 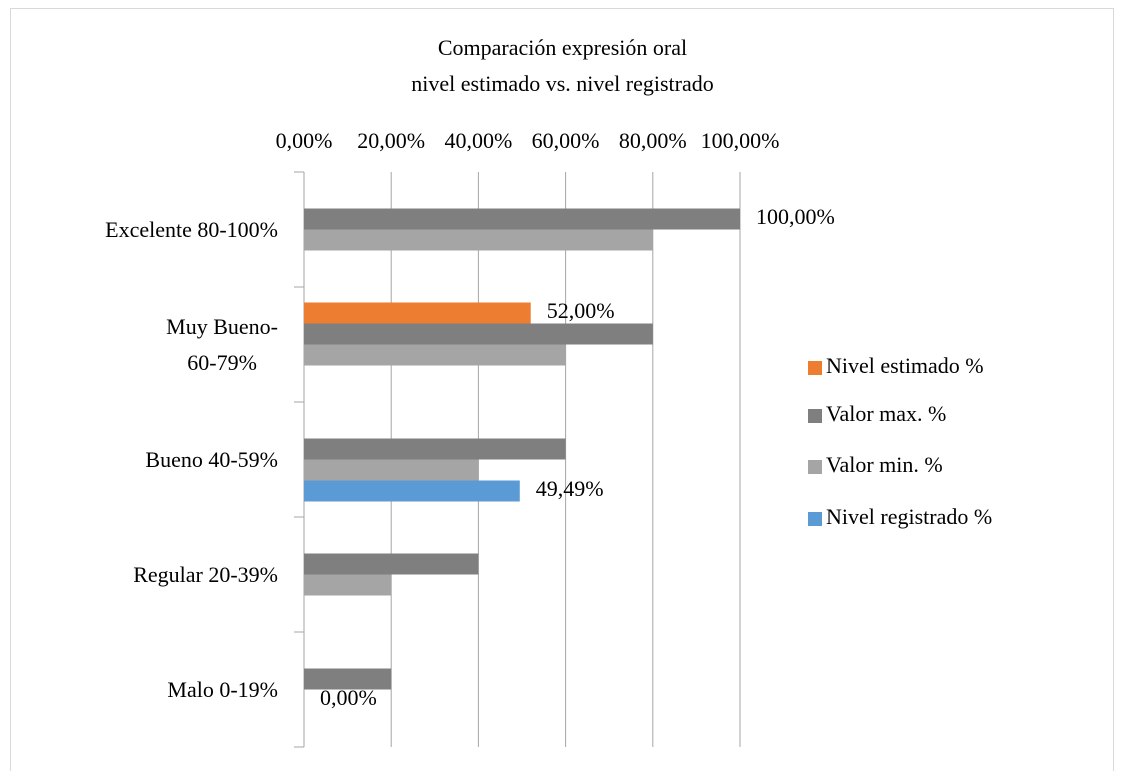 I want to click on y-tick-label: Bueno 40-59%, so click(x=211, y=459).